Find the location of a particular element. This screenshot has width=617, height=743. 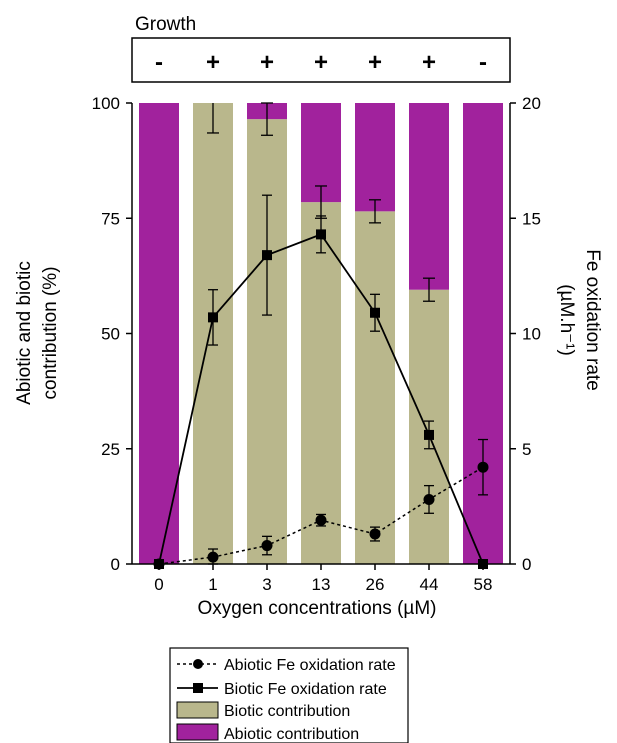

left-tick-label: 25 is located at coordinates (110, 449).